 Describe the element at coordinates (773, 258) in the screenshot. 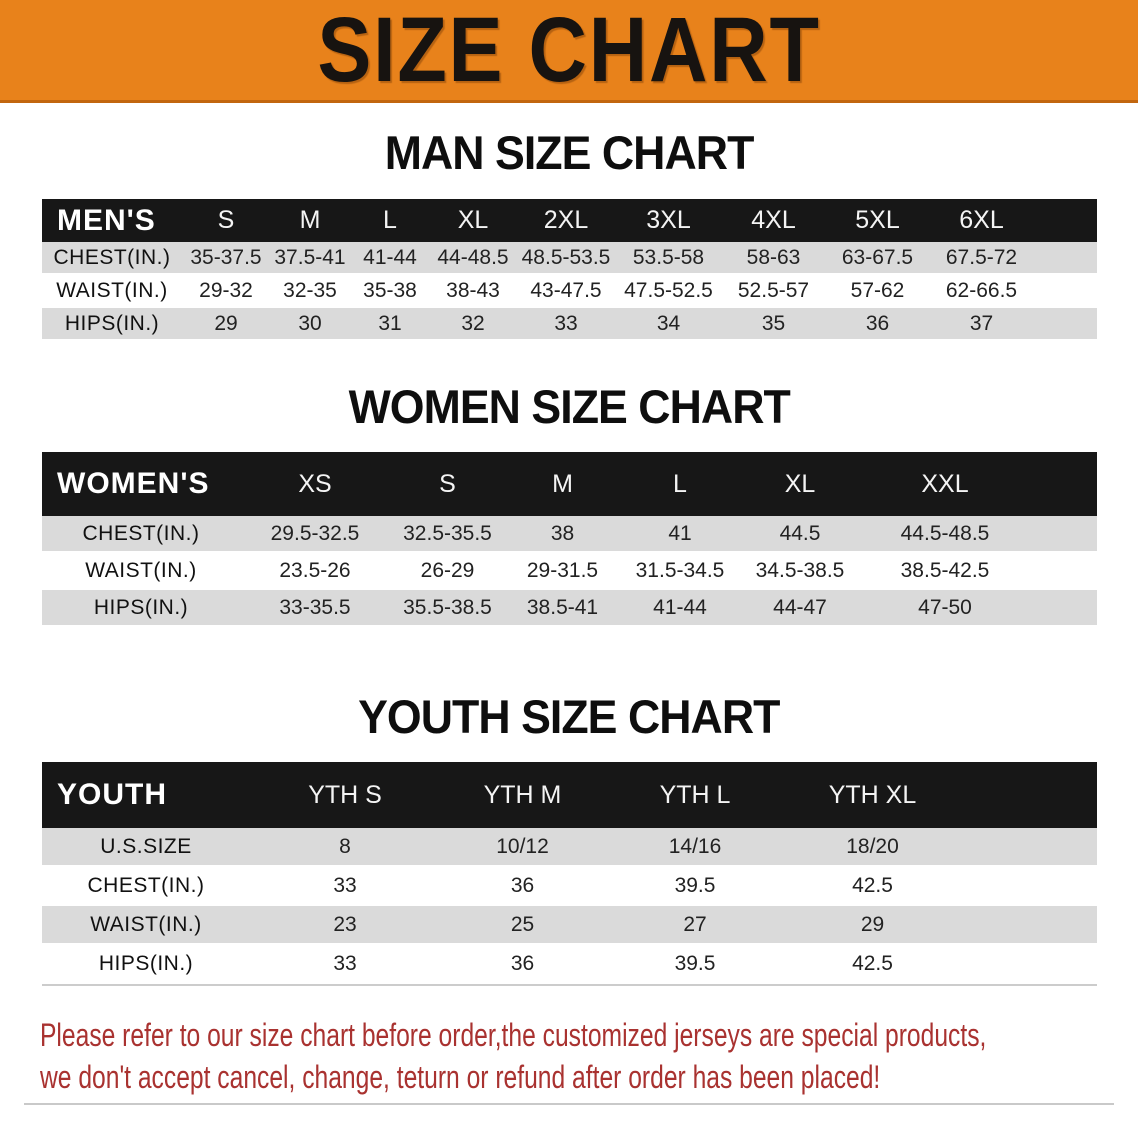

I see `size-value: 58-63` at that location.